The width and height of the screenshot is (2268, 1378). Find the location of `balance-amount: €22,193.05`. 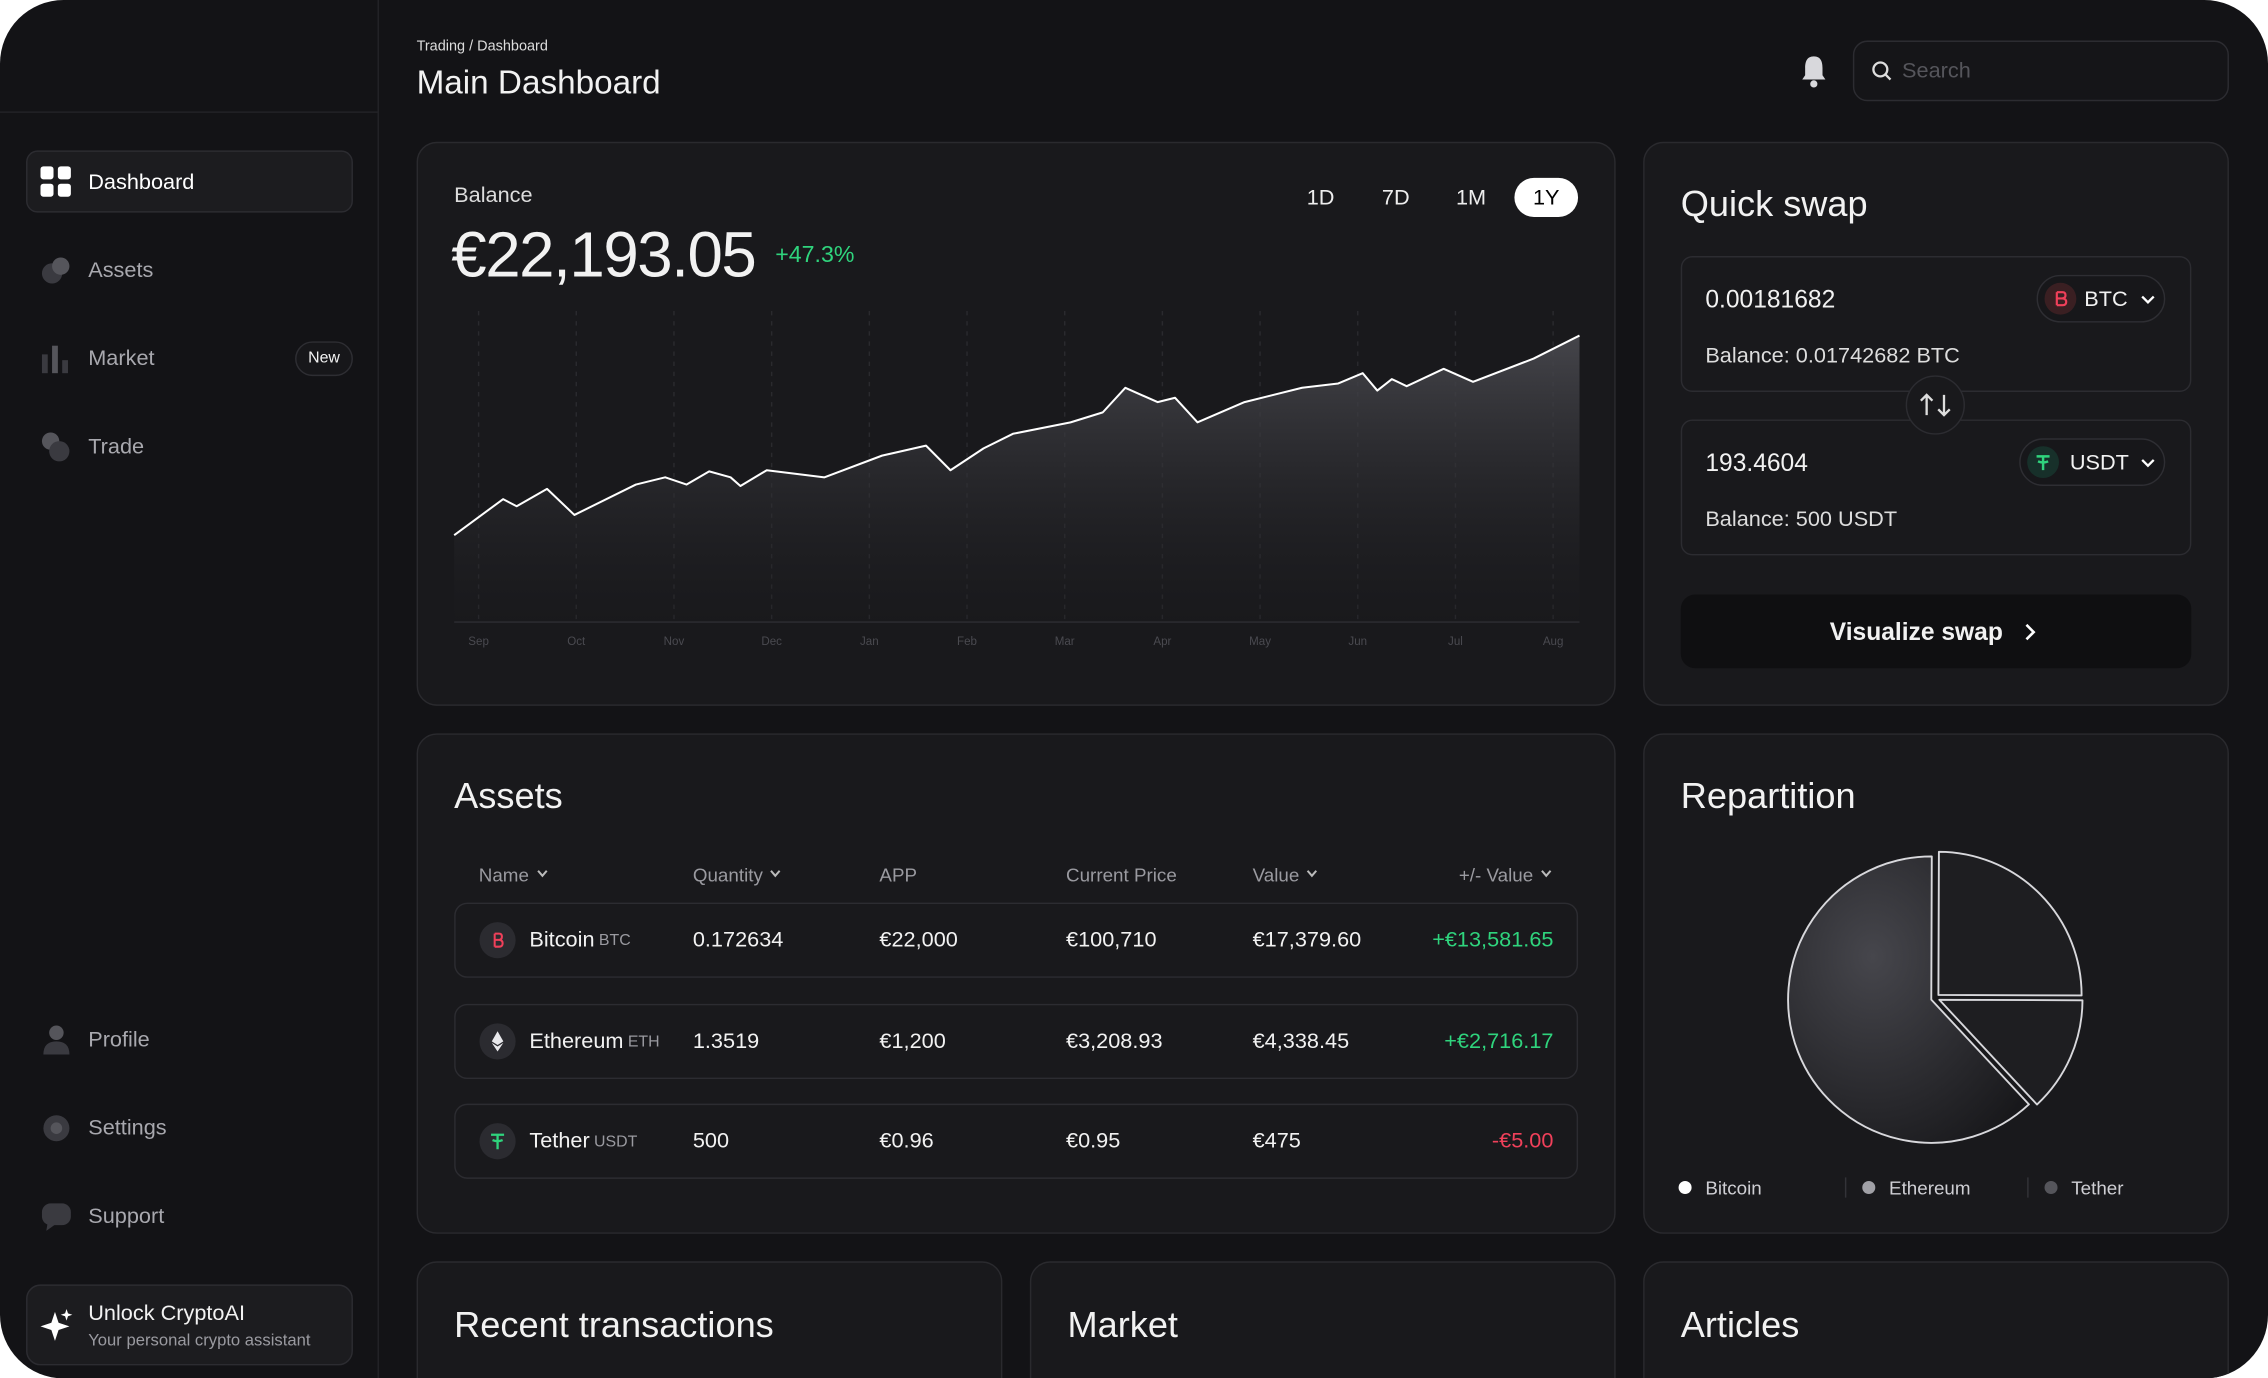

balance-amount: €22,193.05 is located at coordinates (604, 255).